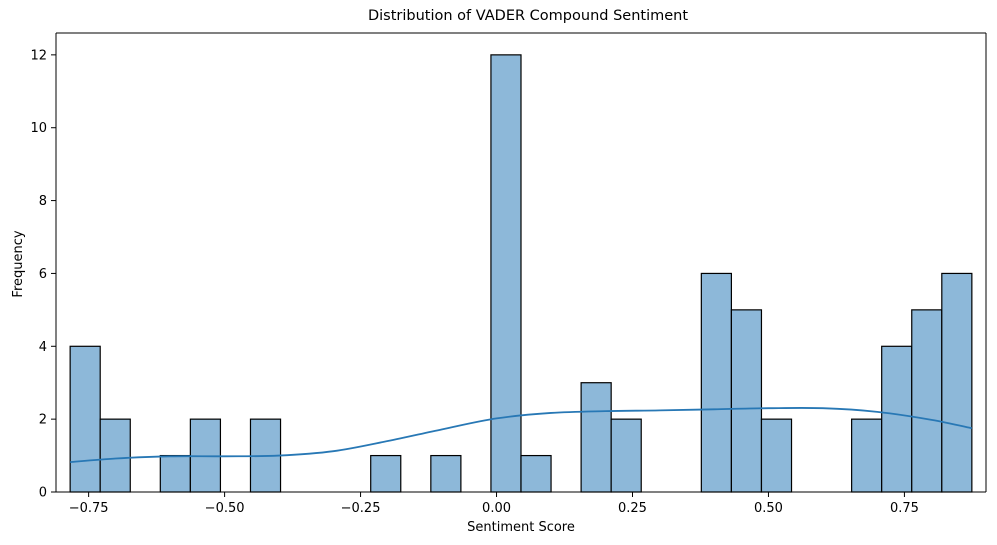  Describe the element at coordinates (43, 347) in the screenshot. I see `y-tick-label: 4` at that location.